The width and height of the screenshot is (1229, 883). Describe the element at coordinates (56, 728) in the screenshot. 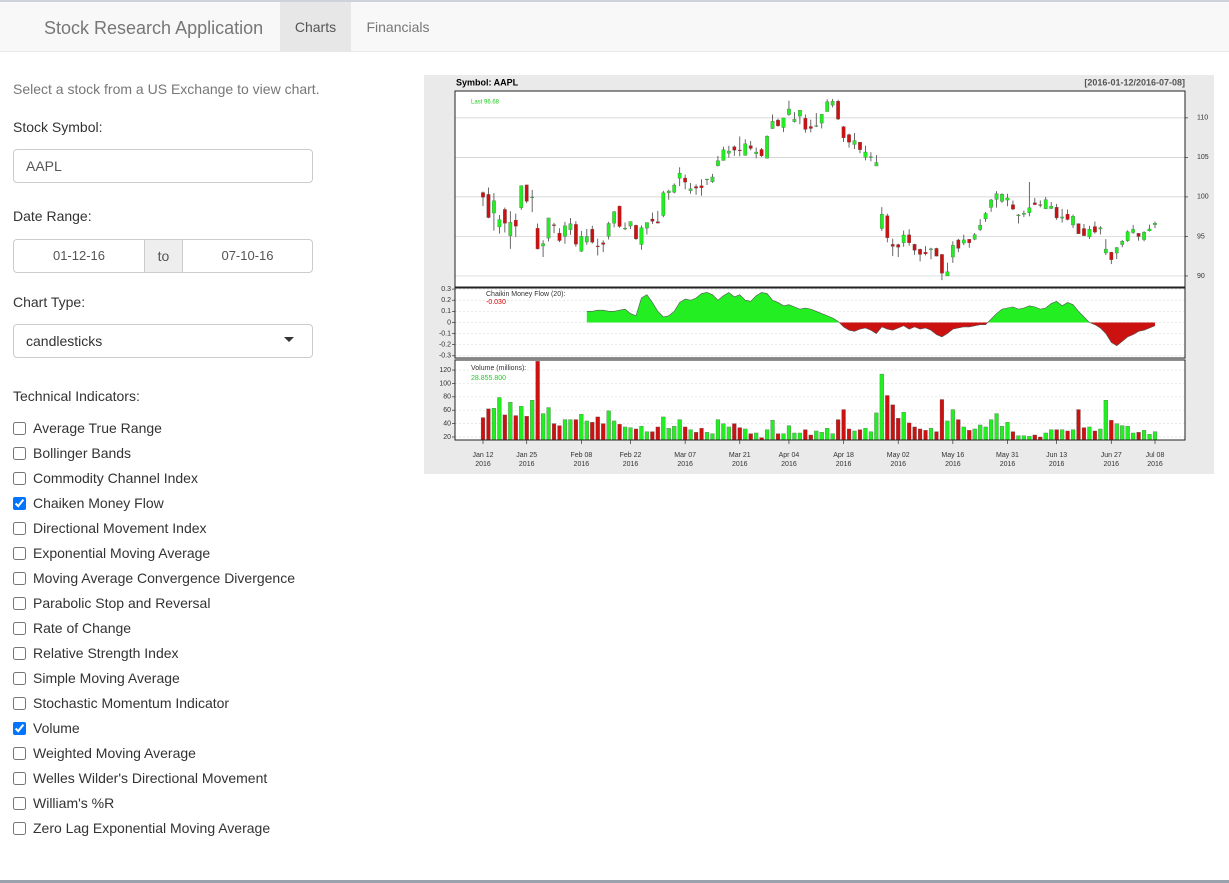

I see `indicator-label: Volume` at that location.